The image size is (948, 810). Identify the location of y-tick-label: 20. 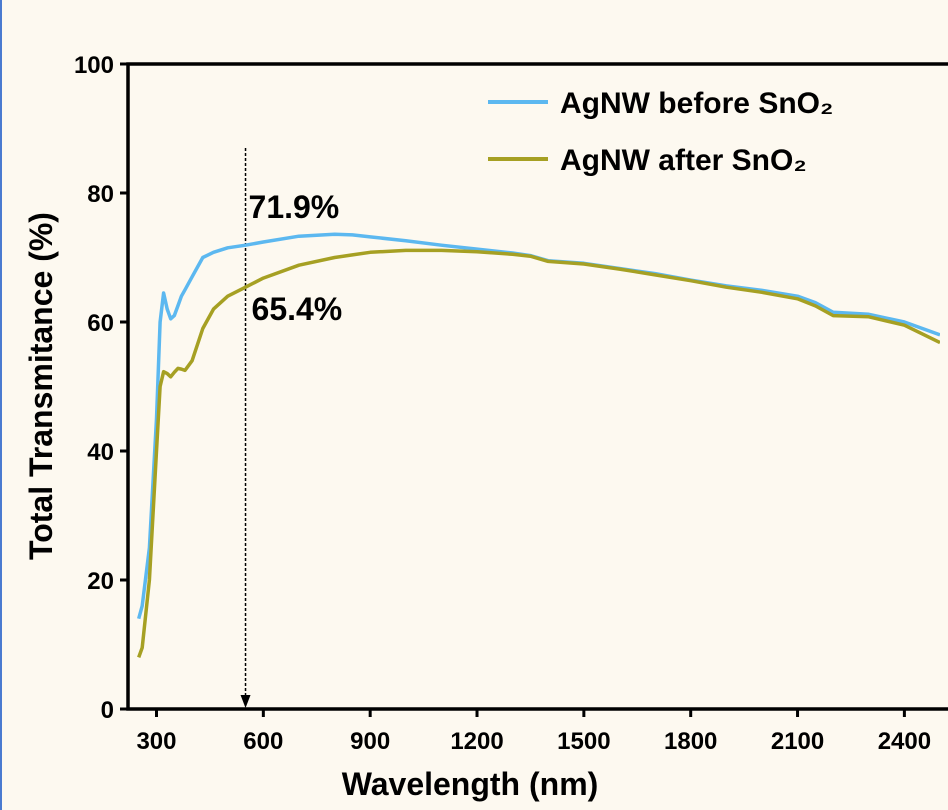
(100, 581).